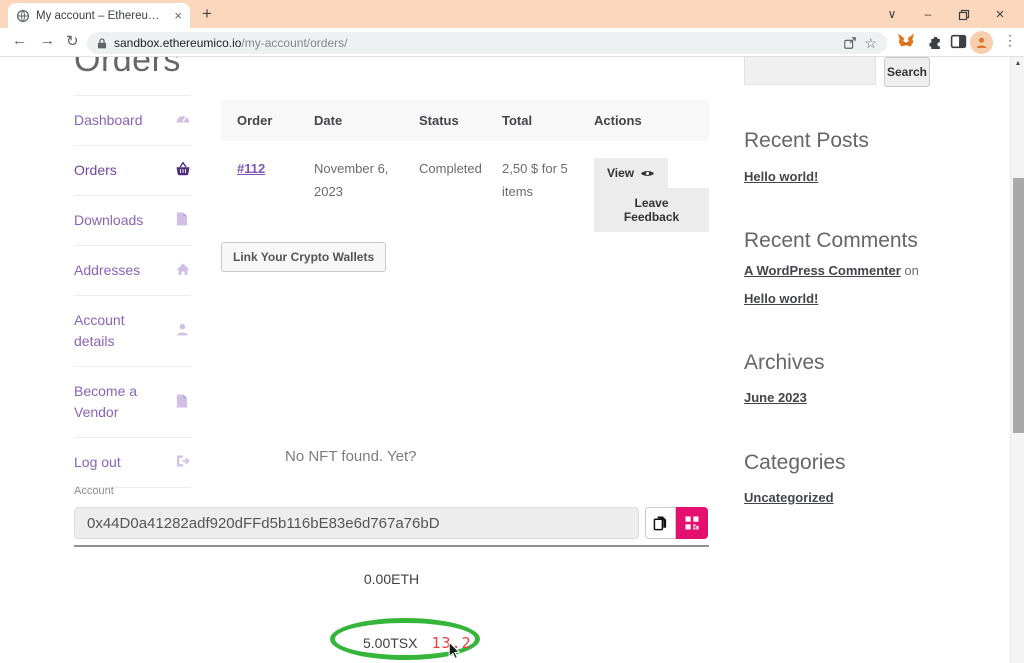 The height and width of the screenshot is (663, 1024). What do you see at coordinates (934, 44) in the screenshot?
I see `extensions-puzzle-icon` at bounding box center [934, 44].